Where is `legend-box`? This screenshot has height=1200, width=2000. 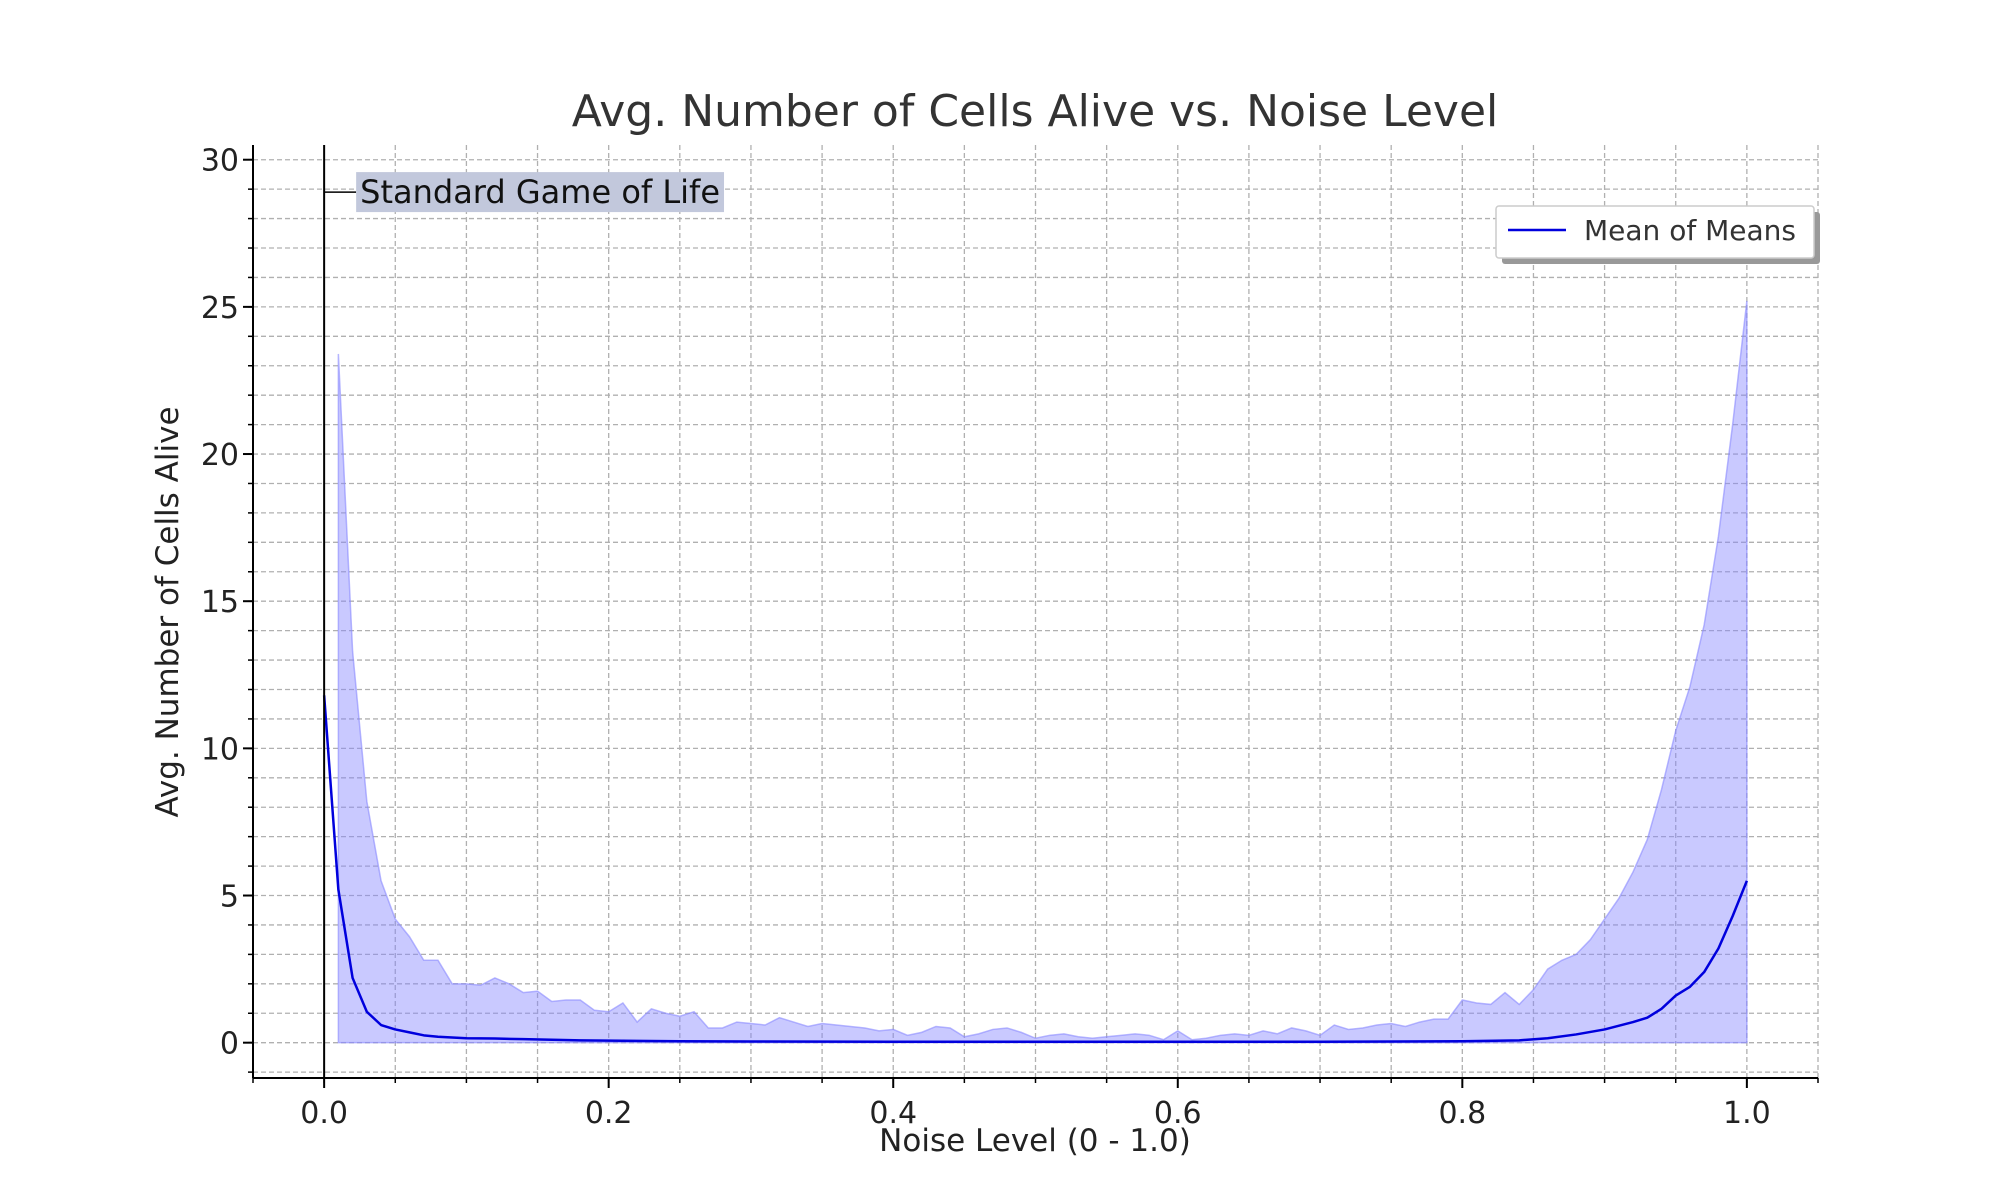
legend-box is located at coordinates (1655, 232).